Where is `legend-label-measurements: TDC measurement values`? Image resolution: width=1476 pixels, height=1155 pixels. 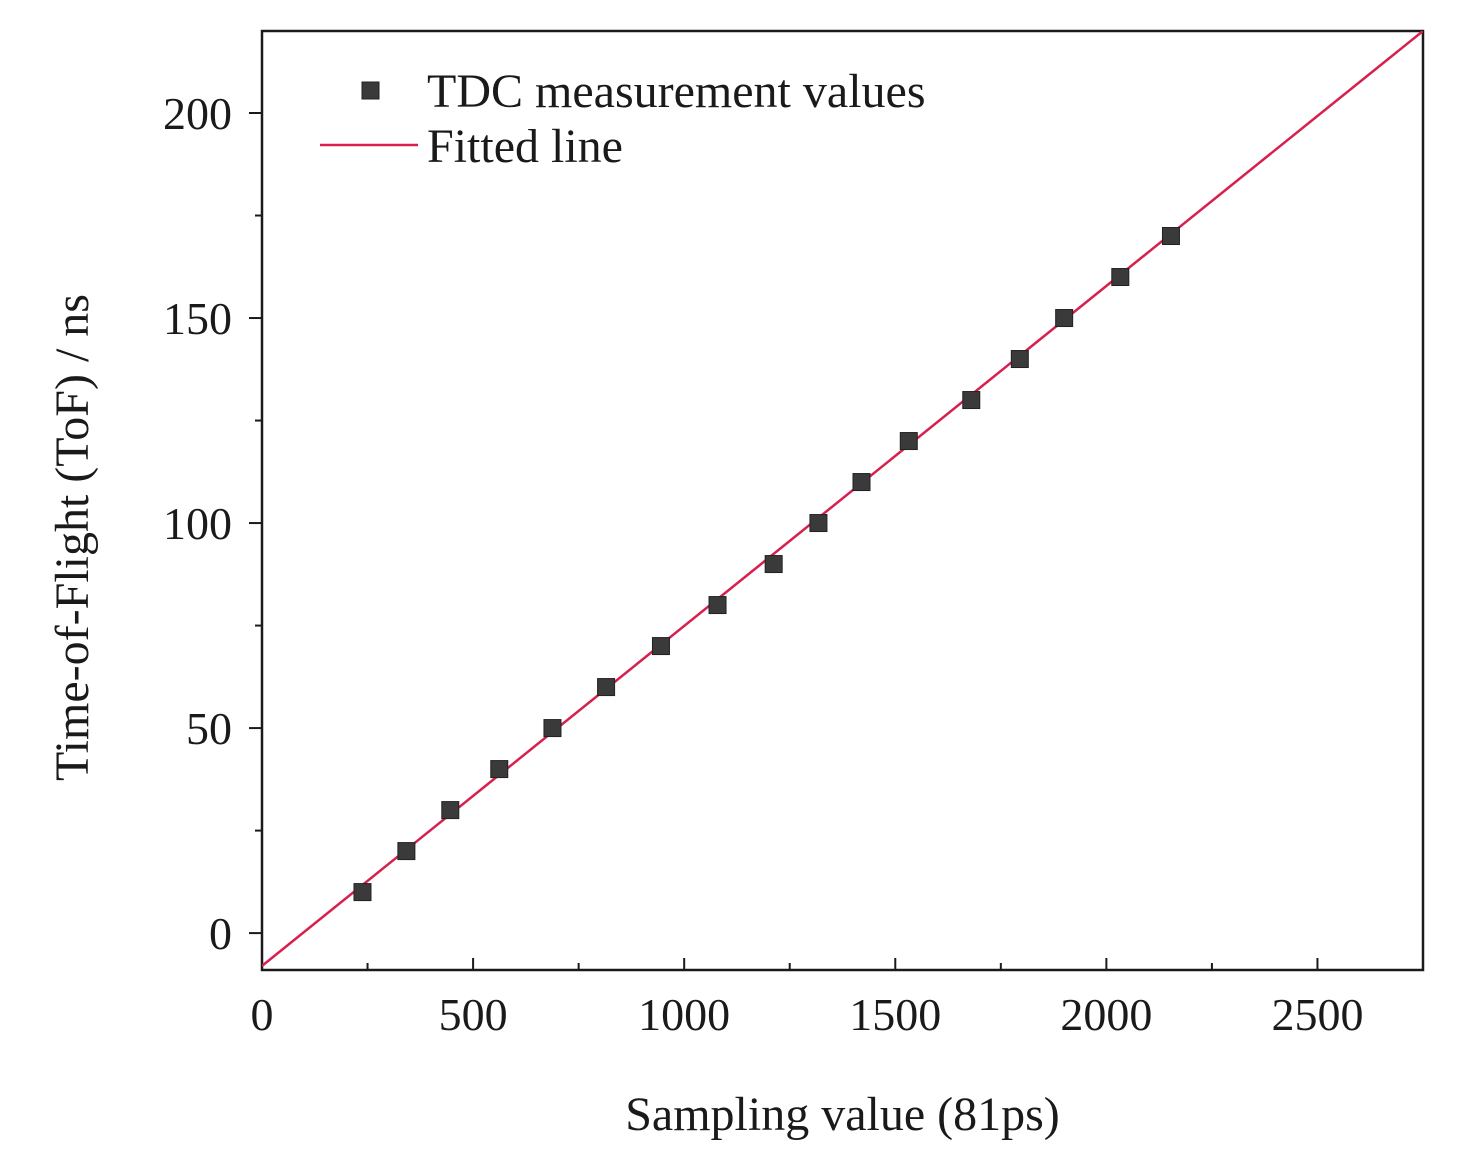
legend-label-measurements: TDC measurement values is located at coordinates (676, 91).